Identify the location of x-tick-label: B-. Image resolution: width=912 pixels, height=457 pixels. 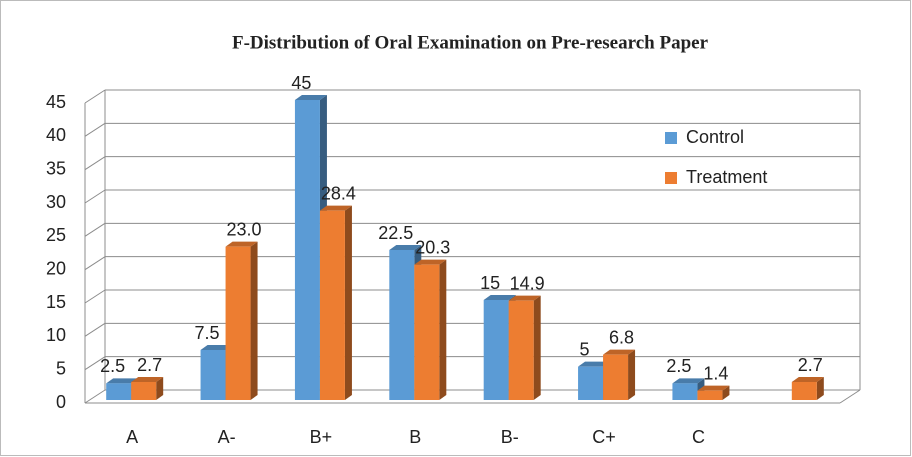
(510, 437).